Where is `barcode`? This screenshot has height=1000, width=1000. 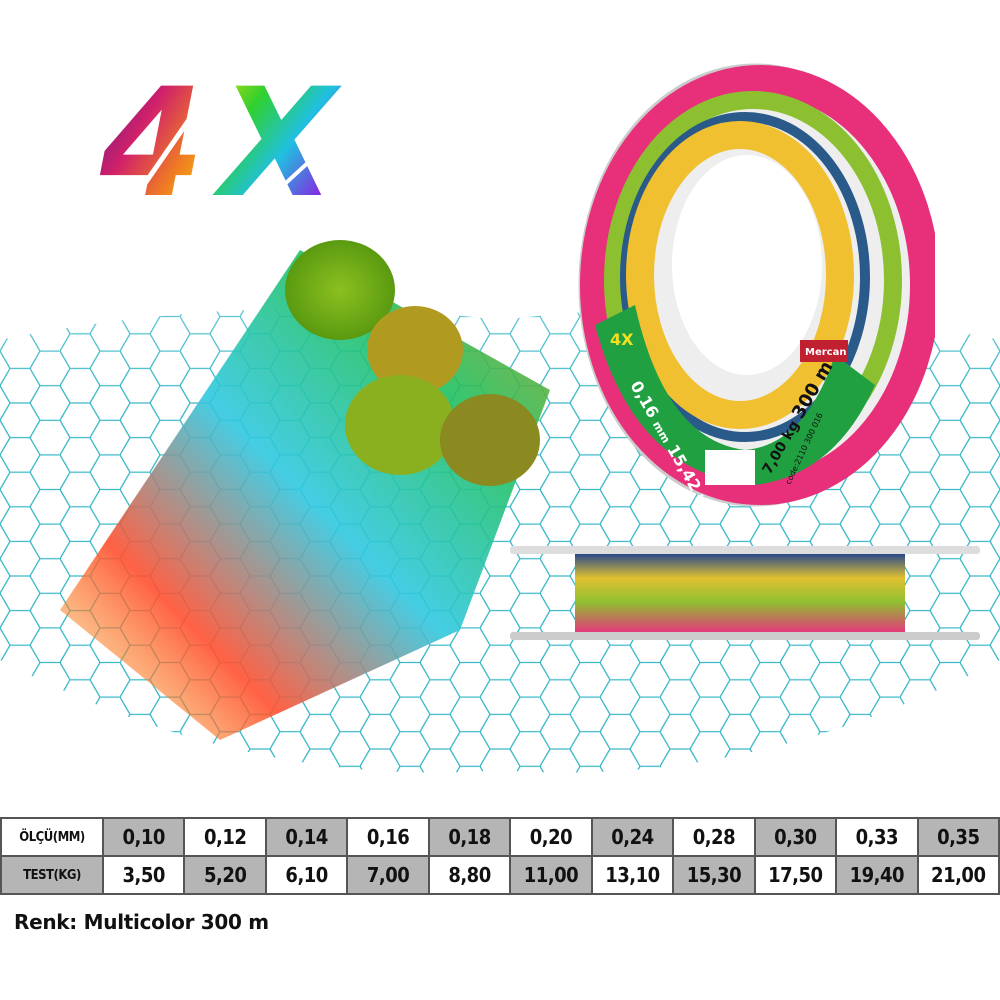
barcode is located at coordinates (730, 467).